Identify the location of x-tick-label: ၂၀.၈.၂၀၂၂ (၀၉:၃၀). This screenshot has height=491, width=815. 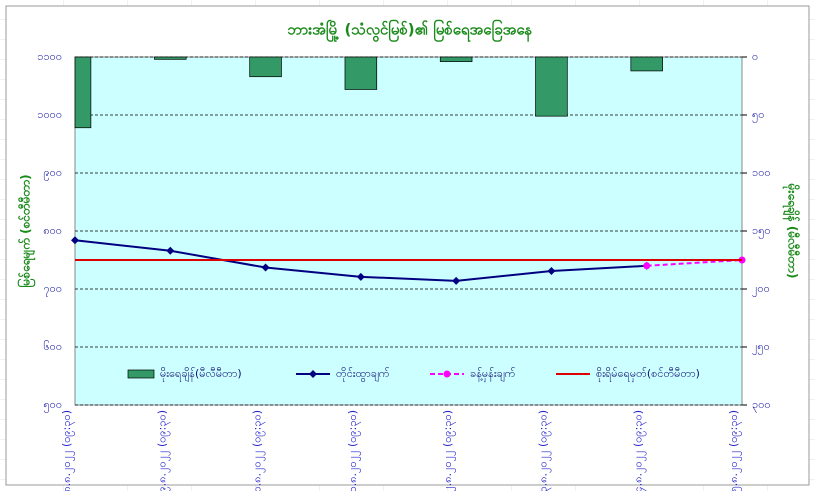
(258, 450).